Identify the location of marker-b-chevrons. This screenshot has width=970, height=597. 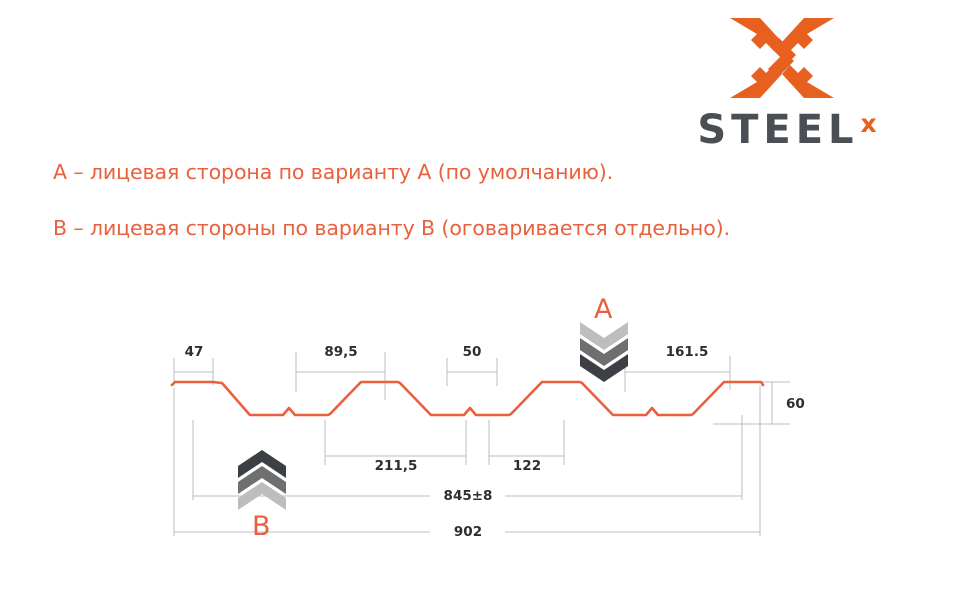
(262, 480).